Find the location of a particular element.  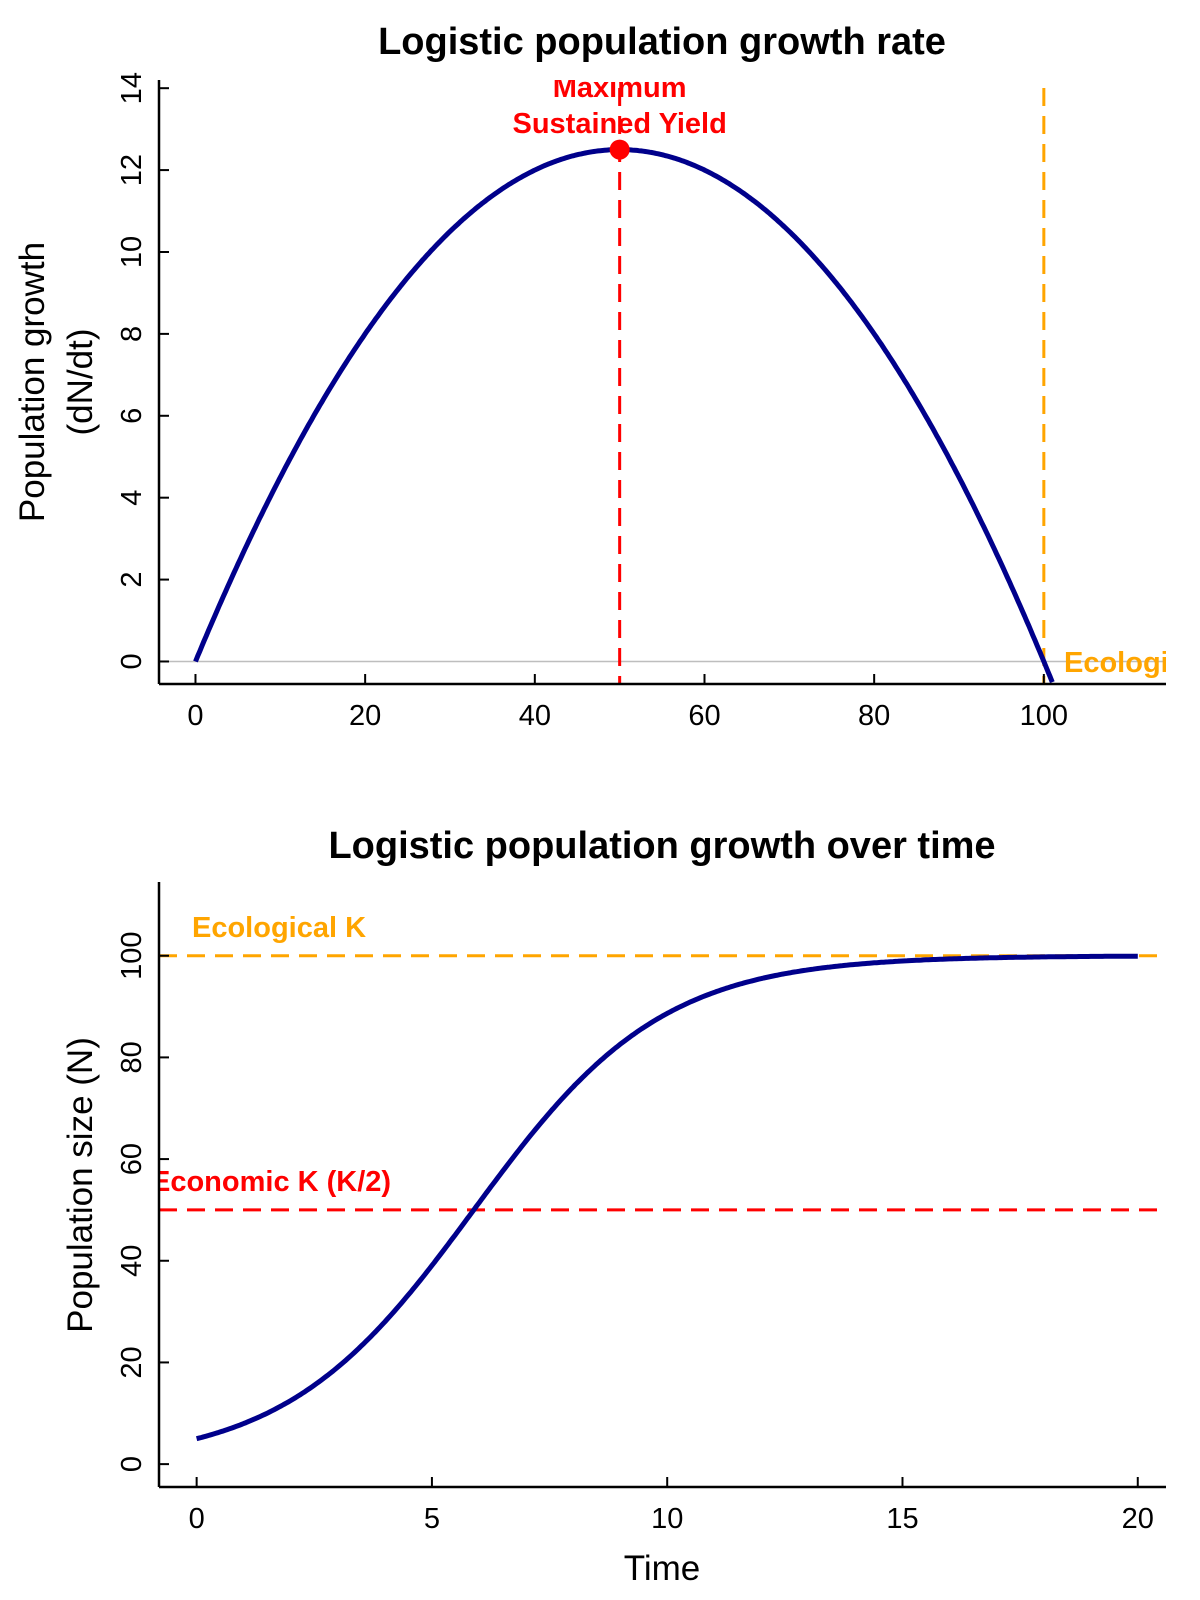

msy-label-line1: Maximum is located at coordinates (620, 88).